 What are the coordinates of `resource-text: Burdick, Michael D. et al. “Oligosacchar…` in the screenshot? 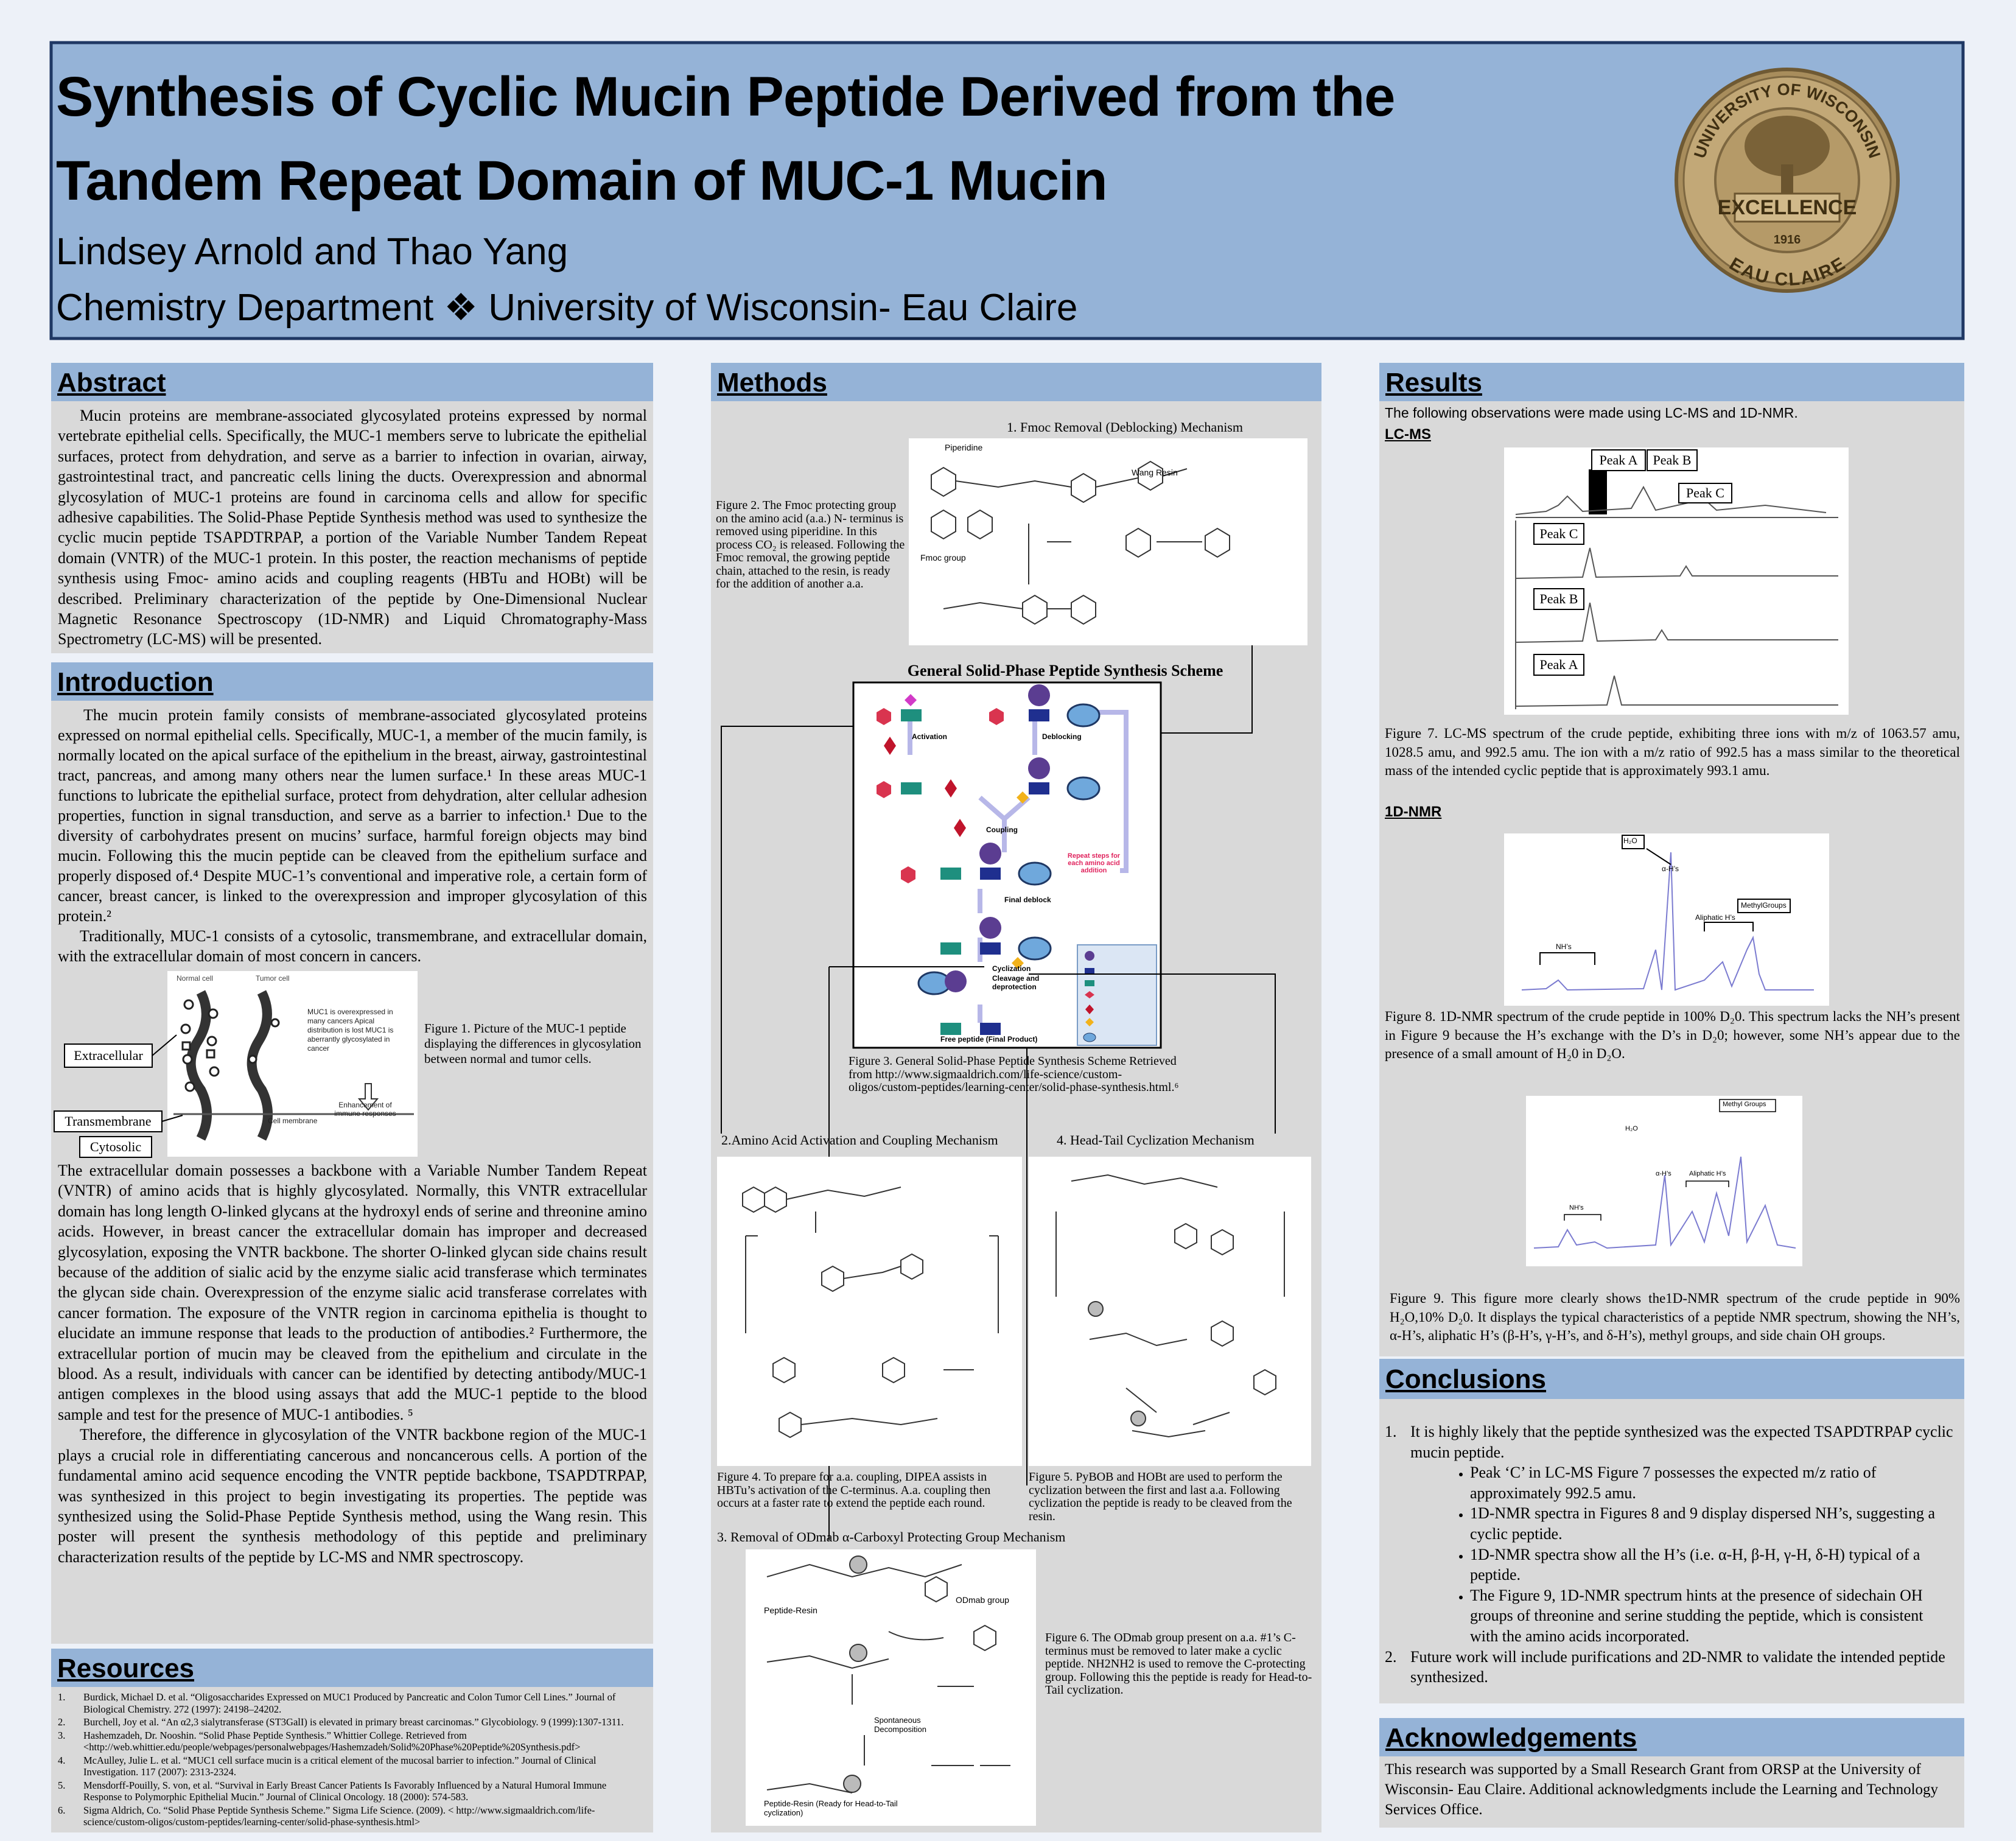 It's located at (350, 1703).